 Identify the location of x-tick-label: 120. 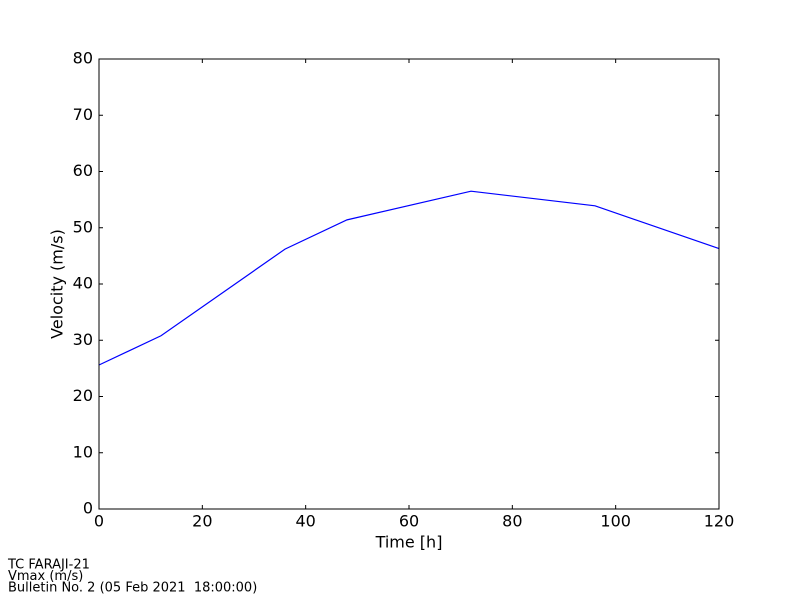
(719, 521).